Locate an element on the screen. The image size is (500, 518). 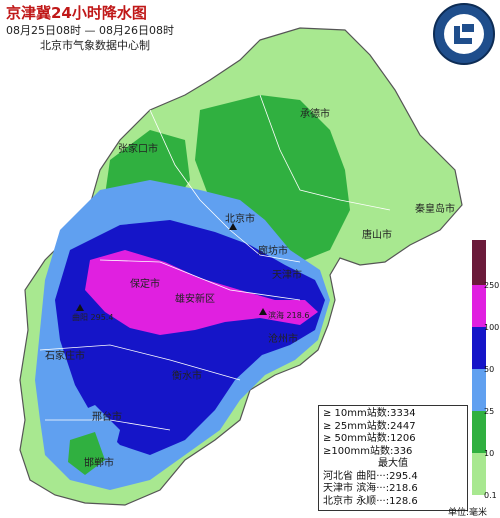
city-label-tianjin: 天津市 is located at coordinates (287, 275).